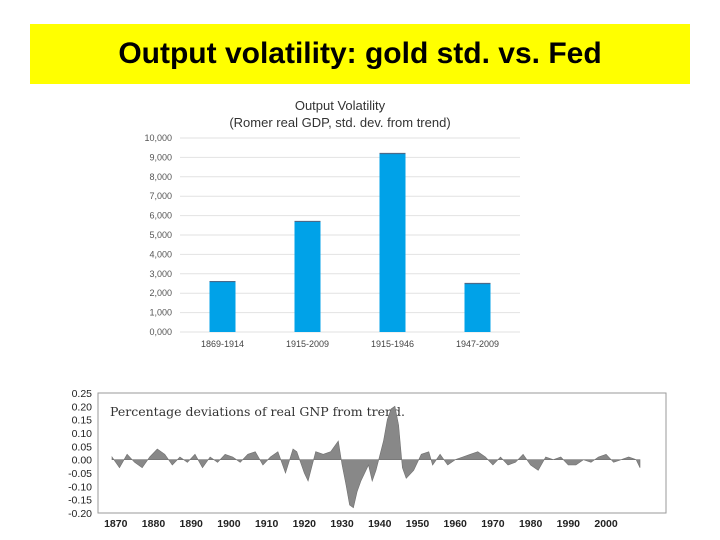  I want to click on bar-category-label: 1947-2009, so click(477, 344).